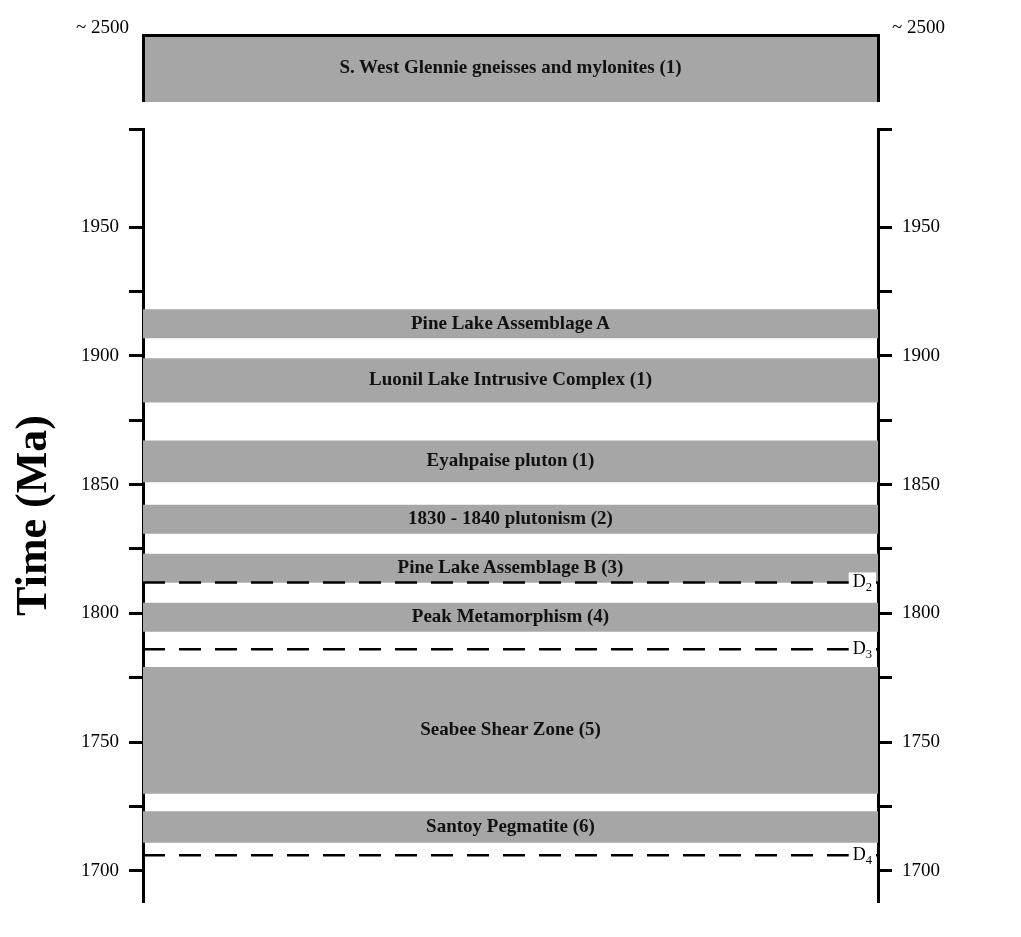  What do you see at coordinates (921, 869) in the screenshot?
I see `y2-tick-label: 1700` at bounding box center [921, 869].